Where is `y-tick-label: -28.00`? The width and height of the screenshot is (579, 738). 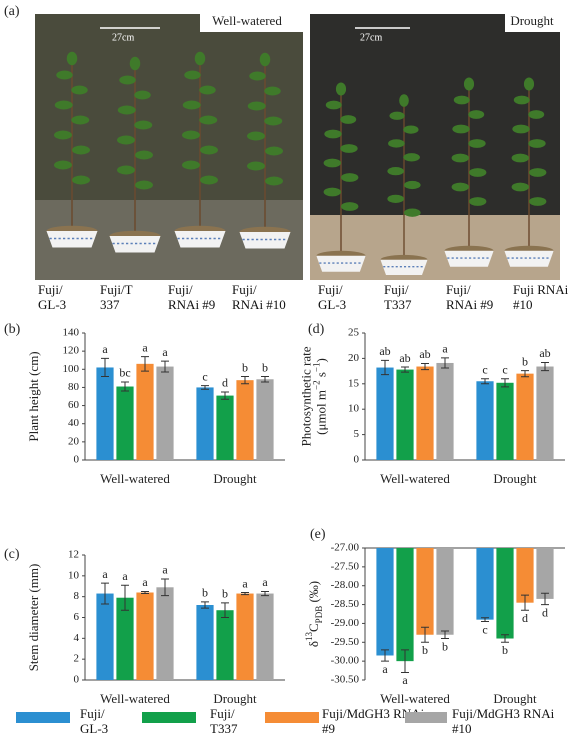
y-tick-label: -28.00 is located at coordinates (345, 585).